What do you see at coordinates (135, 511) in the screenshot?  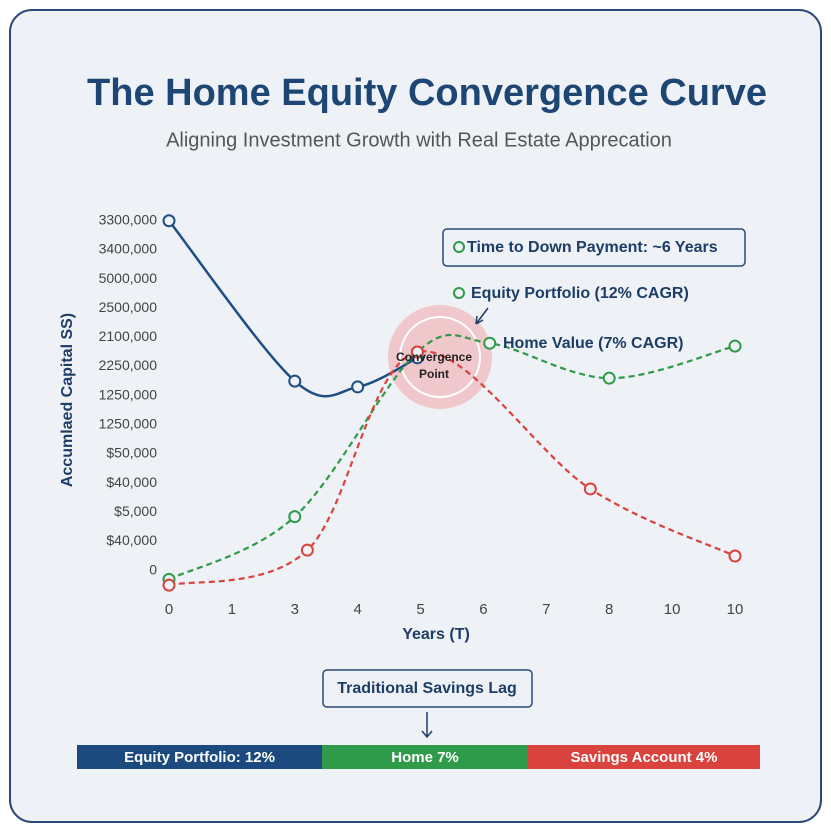 I see `y-tick-label: $5,000` at bounding box center [135, 511].